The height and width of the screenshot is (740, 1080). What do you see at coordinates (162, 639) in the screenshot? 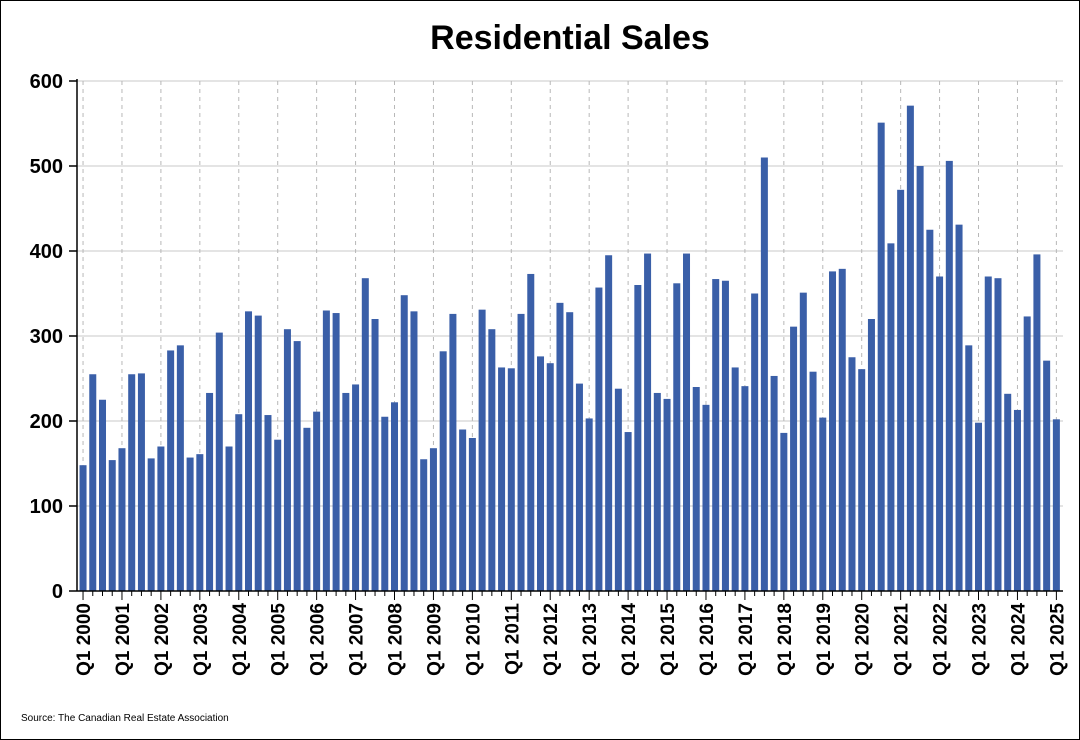
I see `x-tick-label: Q1 2002` at bounding box center [162, 639].